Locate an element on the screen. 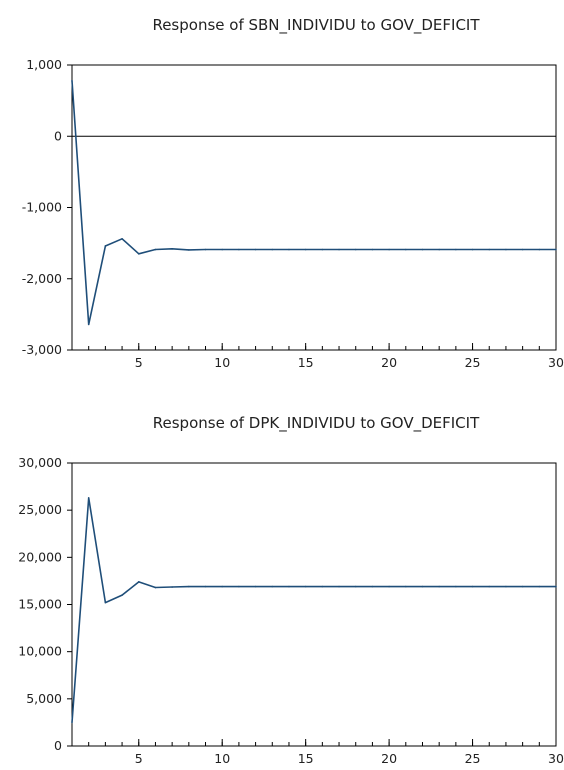 This screenshot has height=770, width=564. y-tick-label: 10,000 is located at coordinates (40, 651).